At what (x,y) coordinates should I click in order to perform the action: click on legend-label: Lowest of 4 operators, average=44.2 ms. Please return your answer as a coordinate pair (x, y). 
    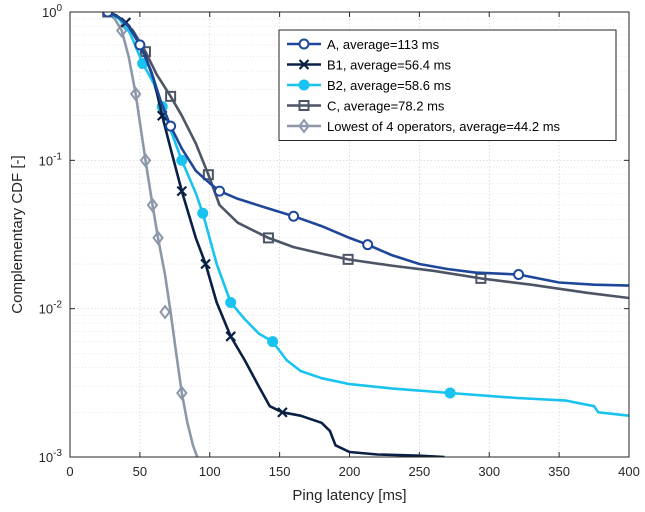
    Looking at the image, I should click on (444, 126).